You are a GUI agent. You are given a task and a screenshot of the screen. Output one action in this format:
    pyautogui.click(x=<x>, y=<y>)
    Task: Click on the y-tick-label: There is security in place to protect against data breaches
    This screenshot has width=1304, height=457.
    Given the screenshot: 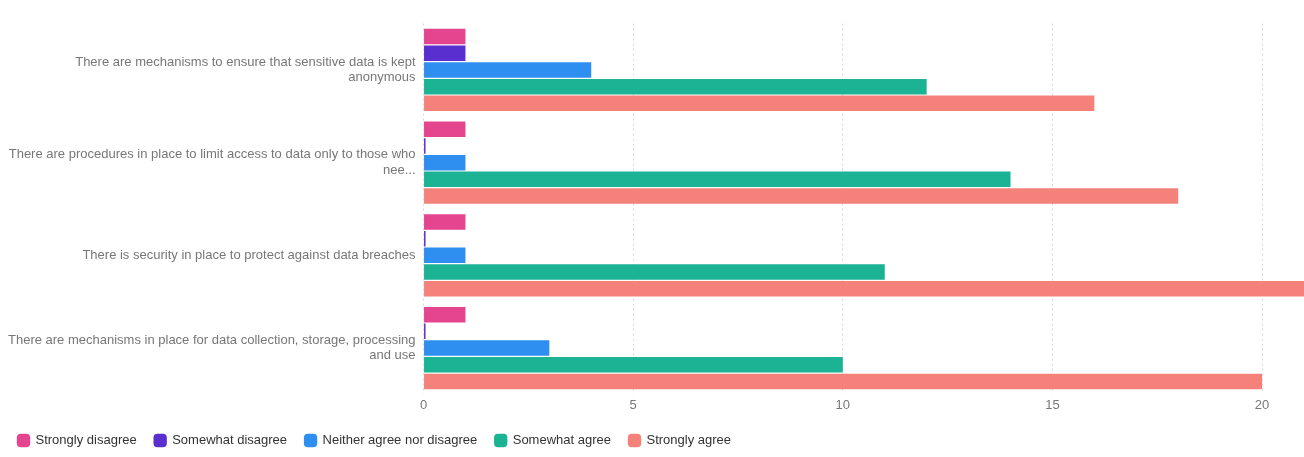 What is the action you would take?
    pyautogui.click(x=249, y=254)
    